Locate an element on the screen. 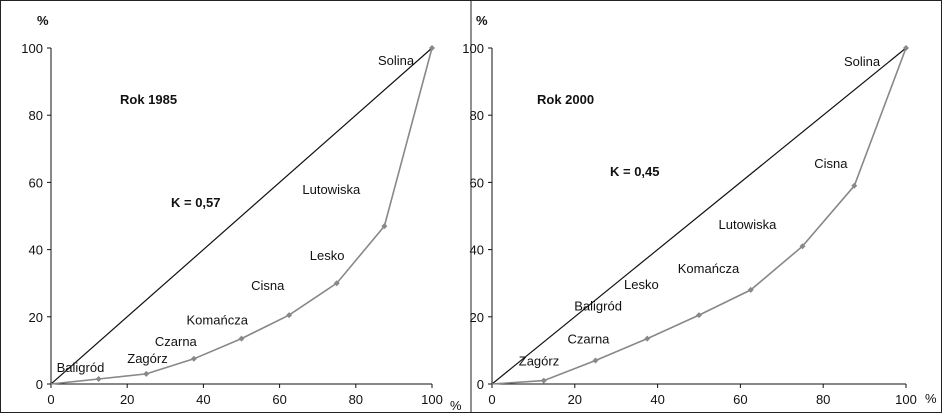 The width and height of the screenshot is (942, 413). chart-title: Rok 2000 is located at coordinates (565, 99).